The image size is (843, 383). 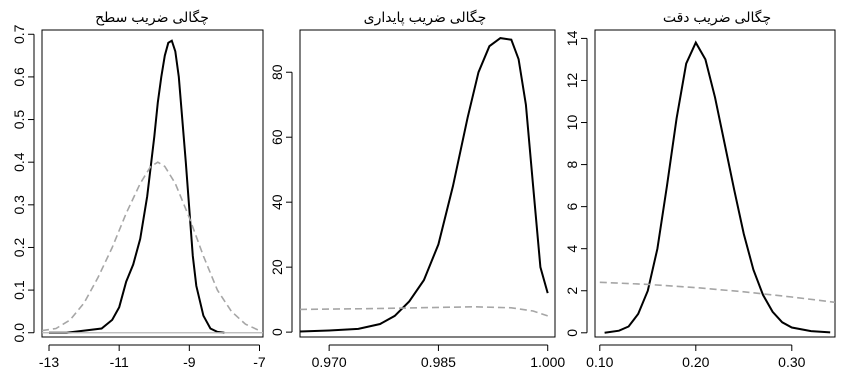 I want to click on y-tick-label-surface: 0.4, so click(x=19, y=162).